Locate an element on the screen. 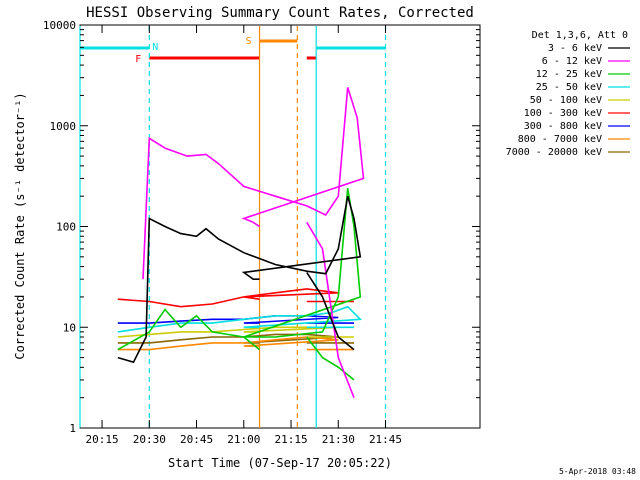 The height and width of the screenshot is (480, 640). x-tick-label: 20:30 is located at coordinates (149, 439).